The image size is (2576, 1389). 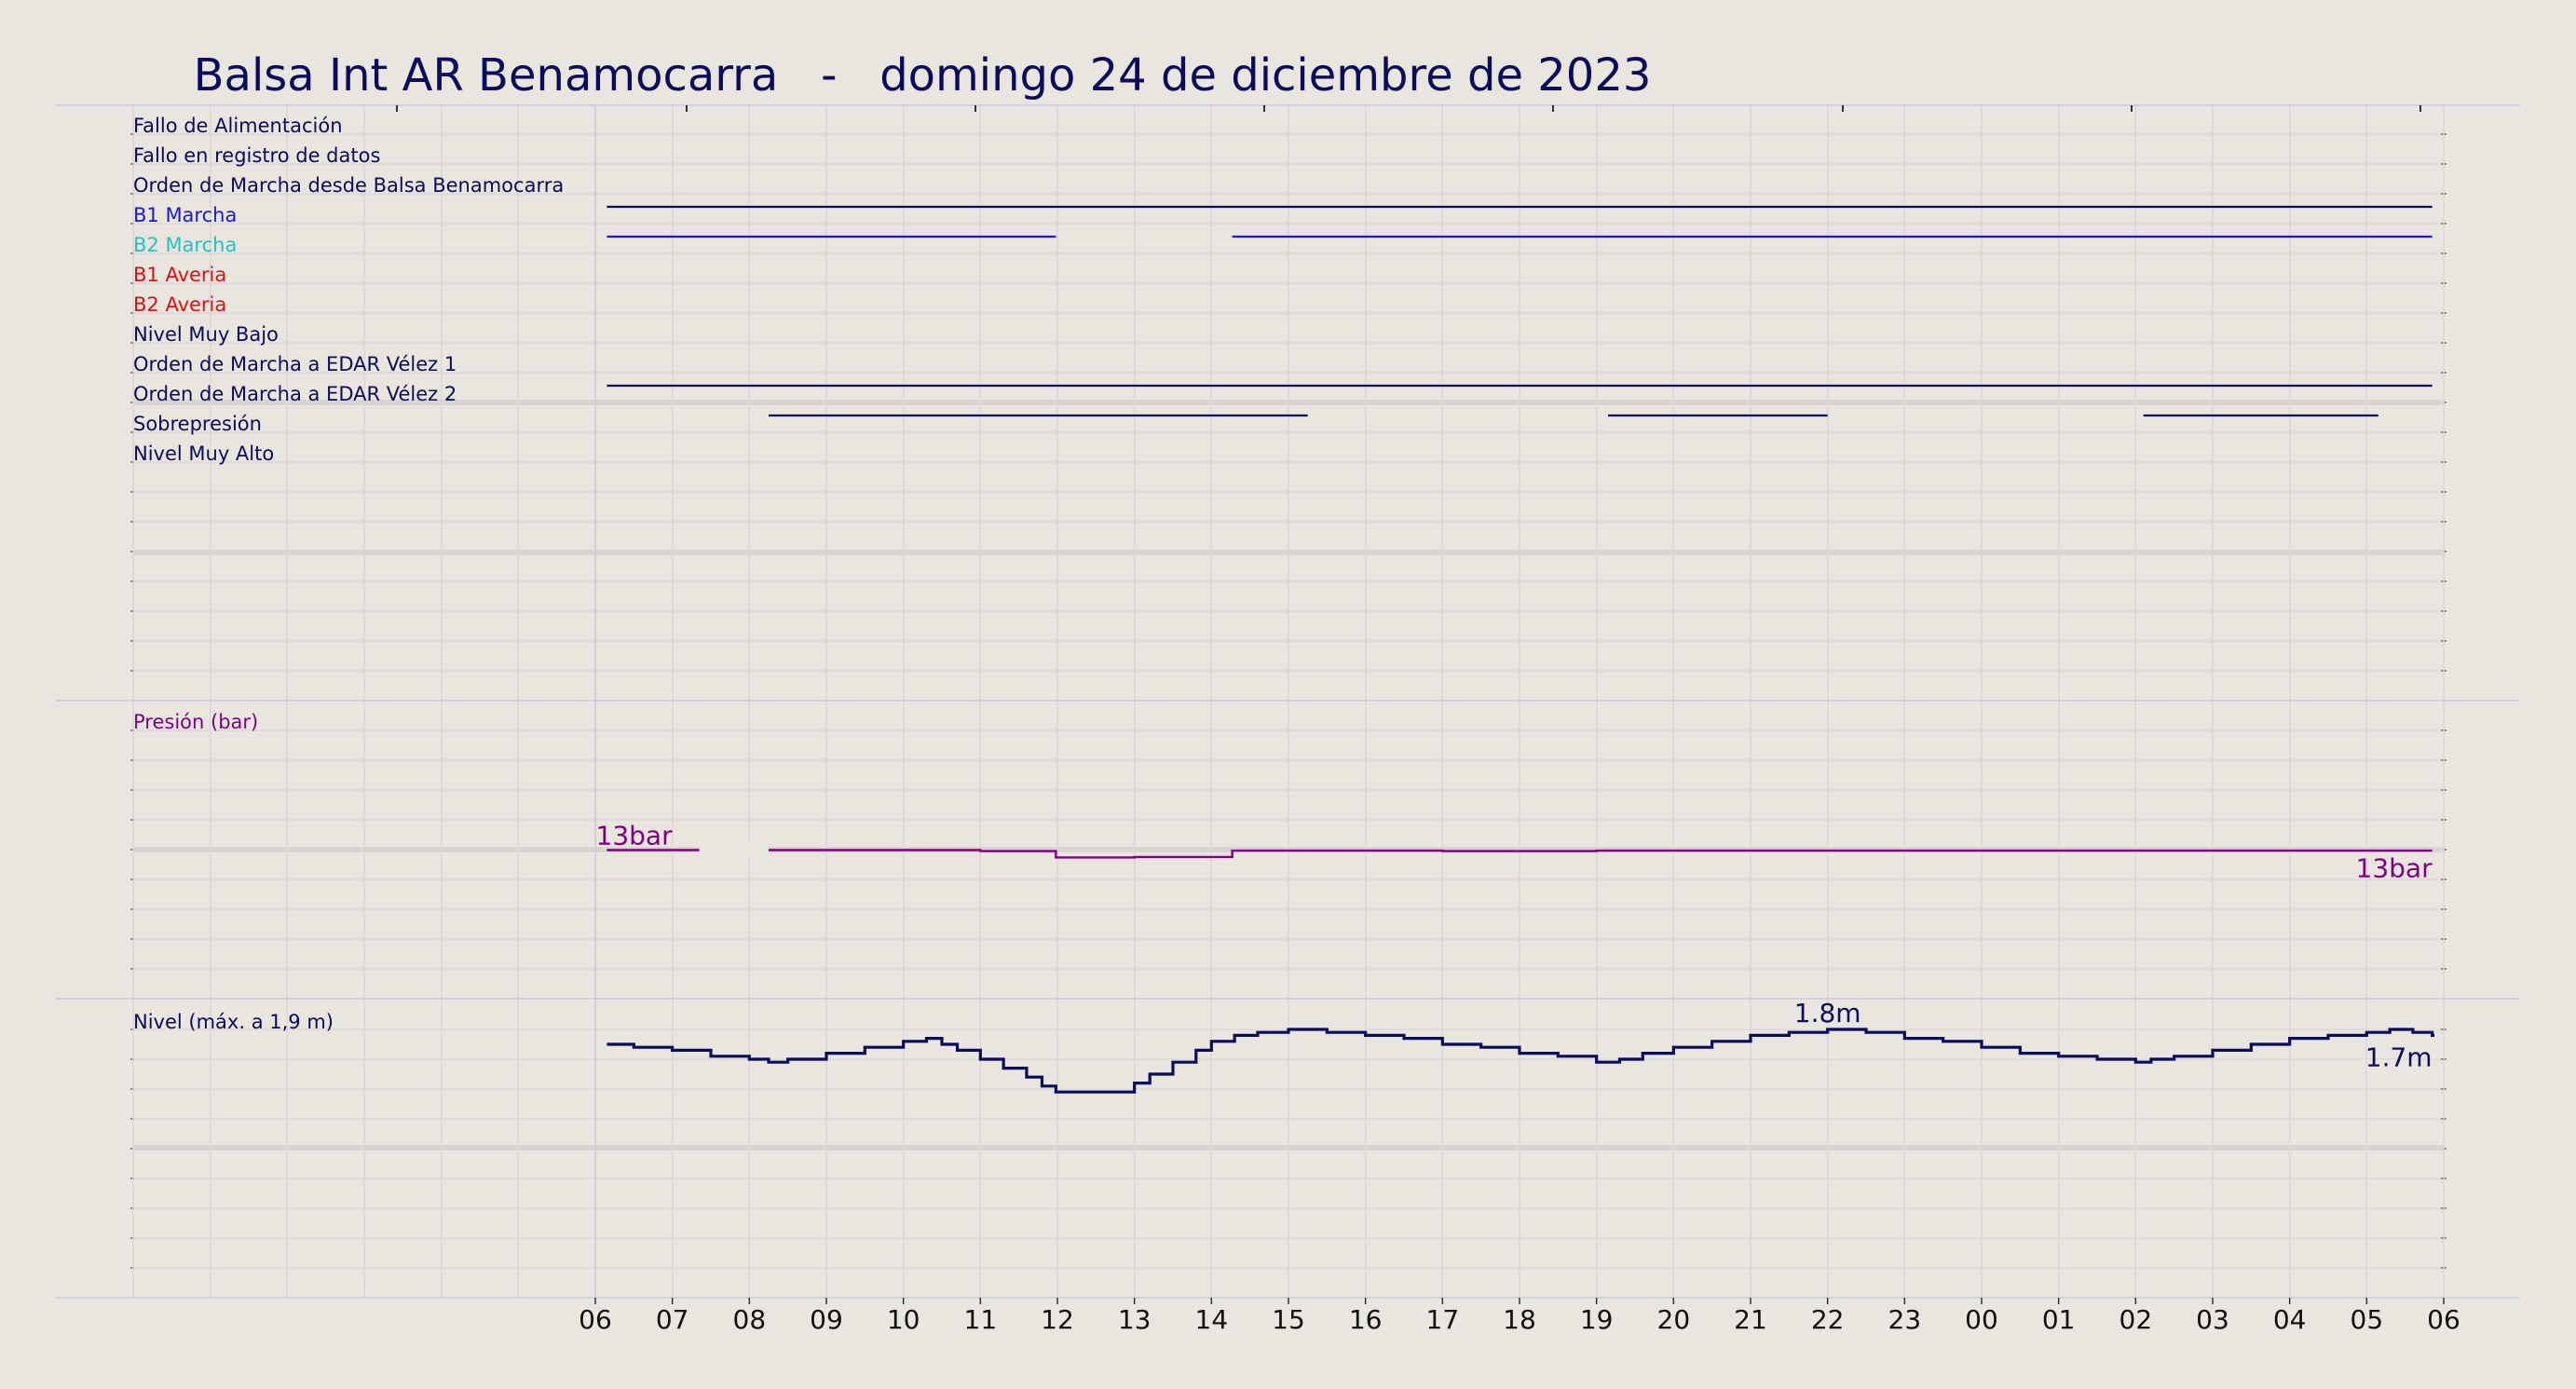 What do you see at coordinates (2136, 1319) in the screenshot?
I see `x-tick-label: 02` at bounding box center [2136, 1319].